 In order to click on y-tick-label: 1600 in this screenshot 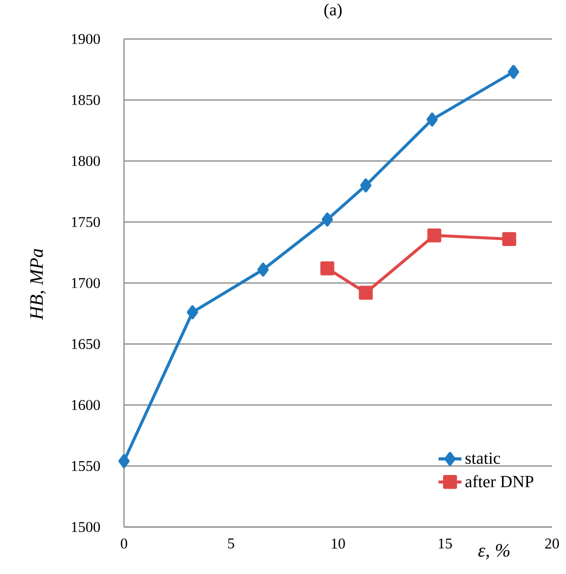, I will do `click(86, 405)`.